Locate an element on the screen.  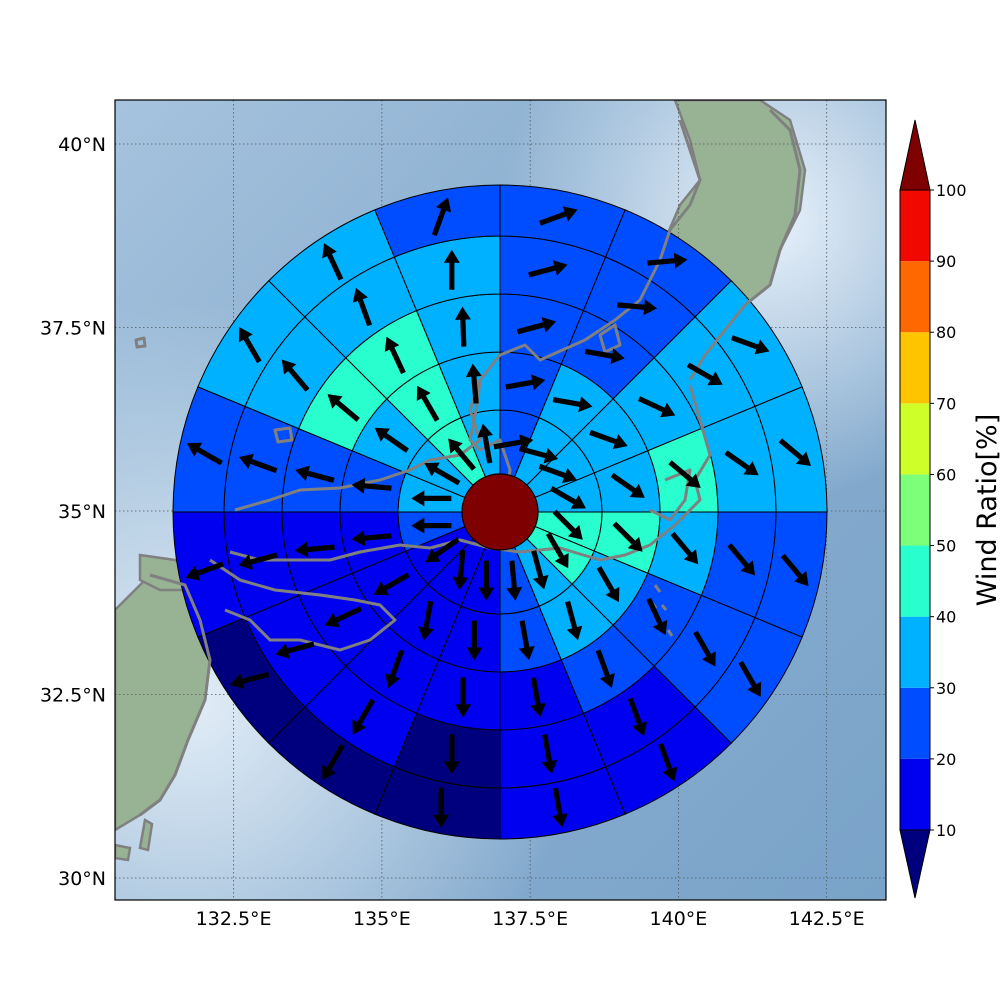
wind-arrow-r1-s10 is located at coordinates (460, 570).